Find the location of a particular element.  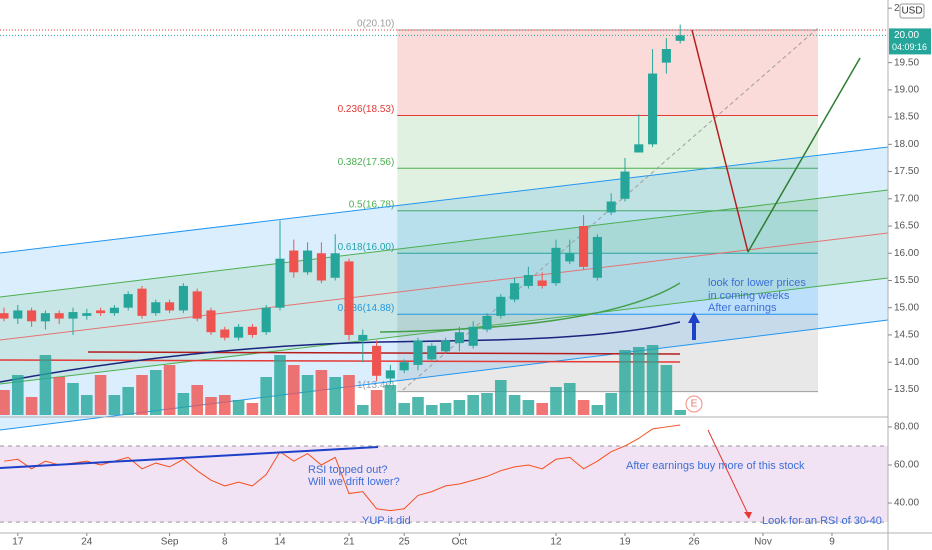

last-price-tag is located at coordinates (910, 41).